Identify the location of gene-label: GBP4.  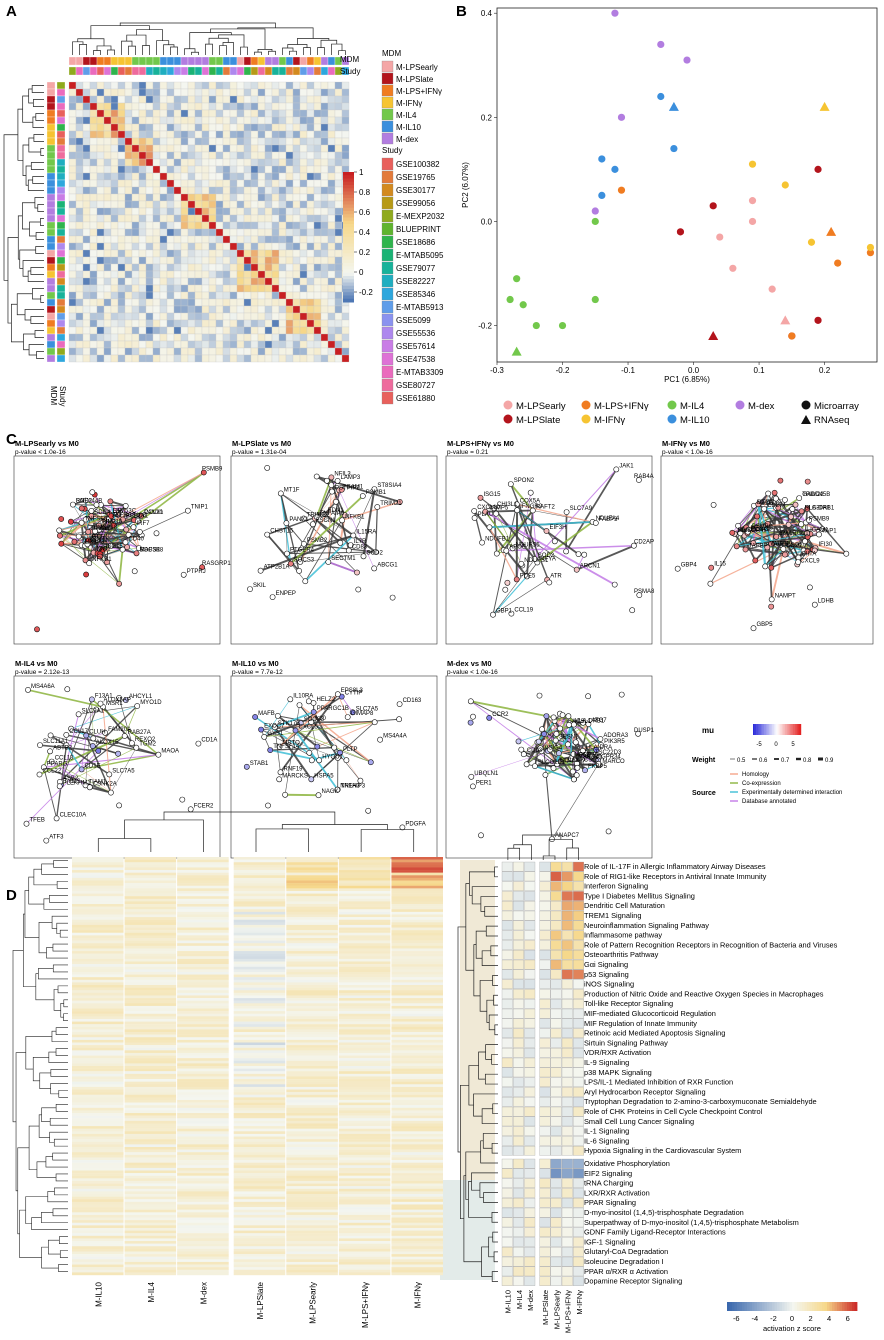
(689, 566).